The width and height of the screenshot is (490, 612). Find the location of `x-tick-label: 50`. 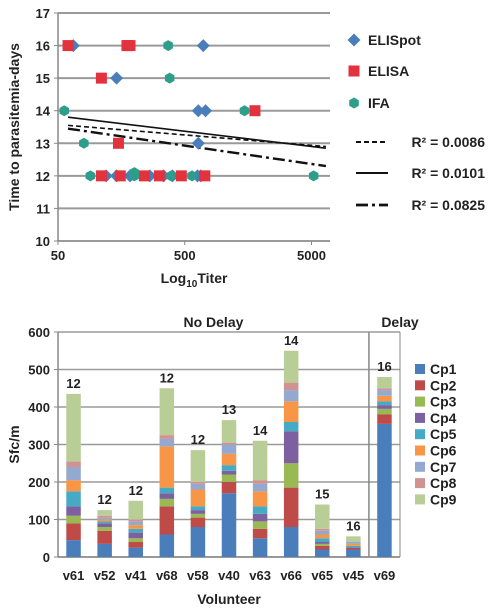

x-tick-label: 50 is located at coordinates (58, 255).